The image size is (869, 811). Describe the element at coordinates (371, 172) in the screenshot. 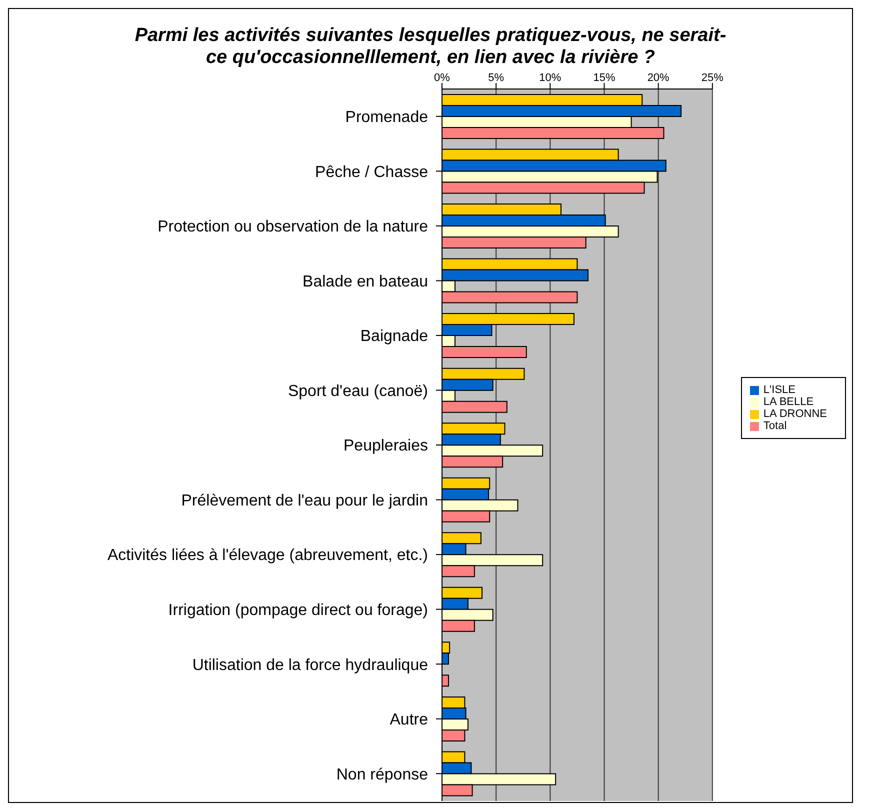

I see `y-tick-label: Pêche / Chasse` at that location.